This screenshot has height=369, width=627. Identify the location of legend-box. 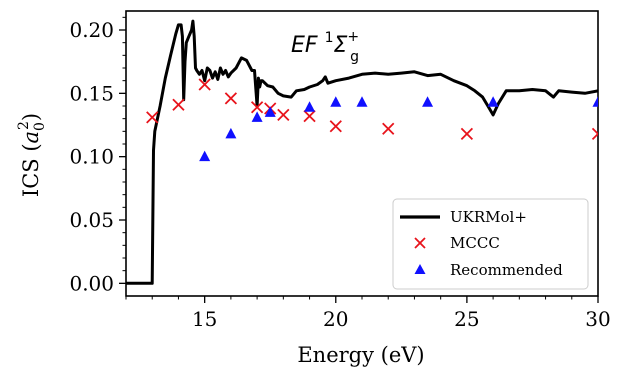
(490, 244).